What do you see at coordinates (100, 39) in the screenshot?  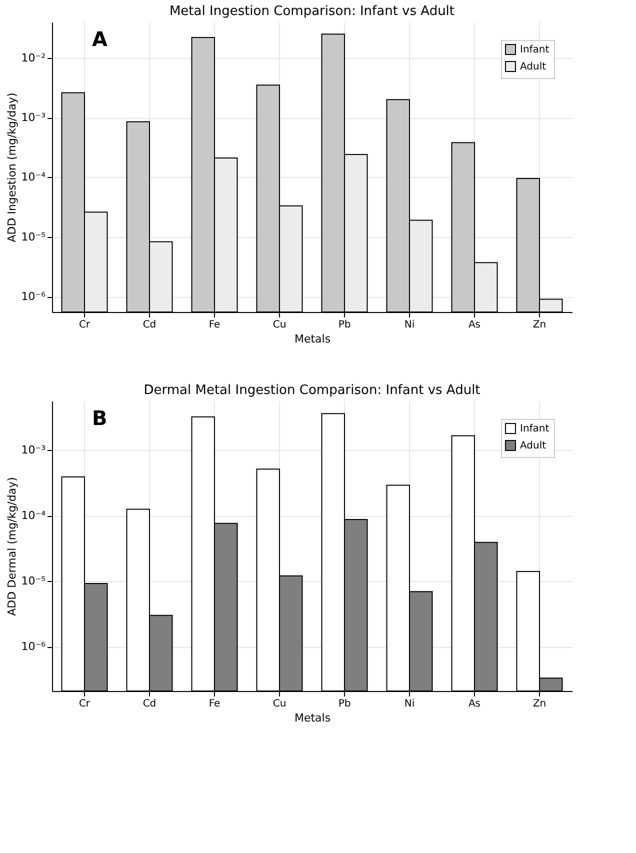 I see `annotation: A` at bounding box center [100, 39].